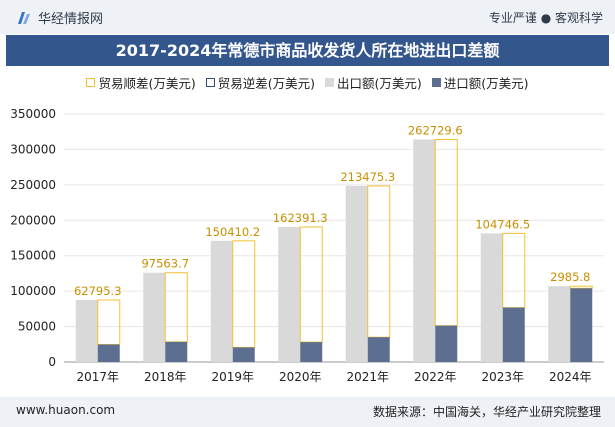 This screenshot has height=427, width=615. What do you see at coordinates (502, 224) in the screenshot?
I see `surplus-data-label: 104746.5` at bounding box center [502, 224].